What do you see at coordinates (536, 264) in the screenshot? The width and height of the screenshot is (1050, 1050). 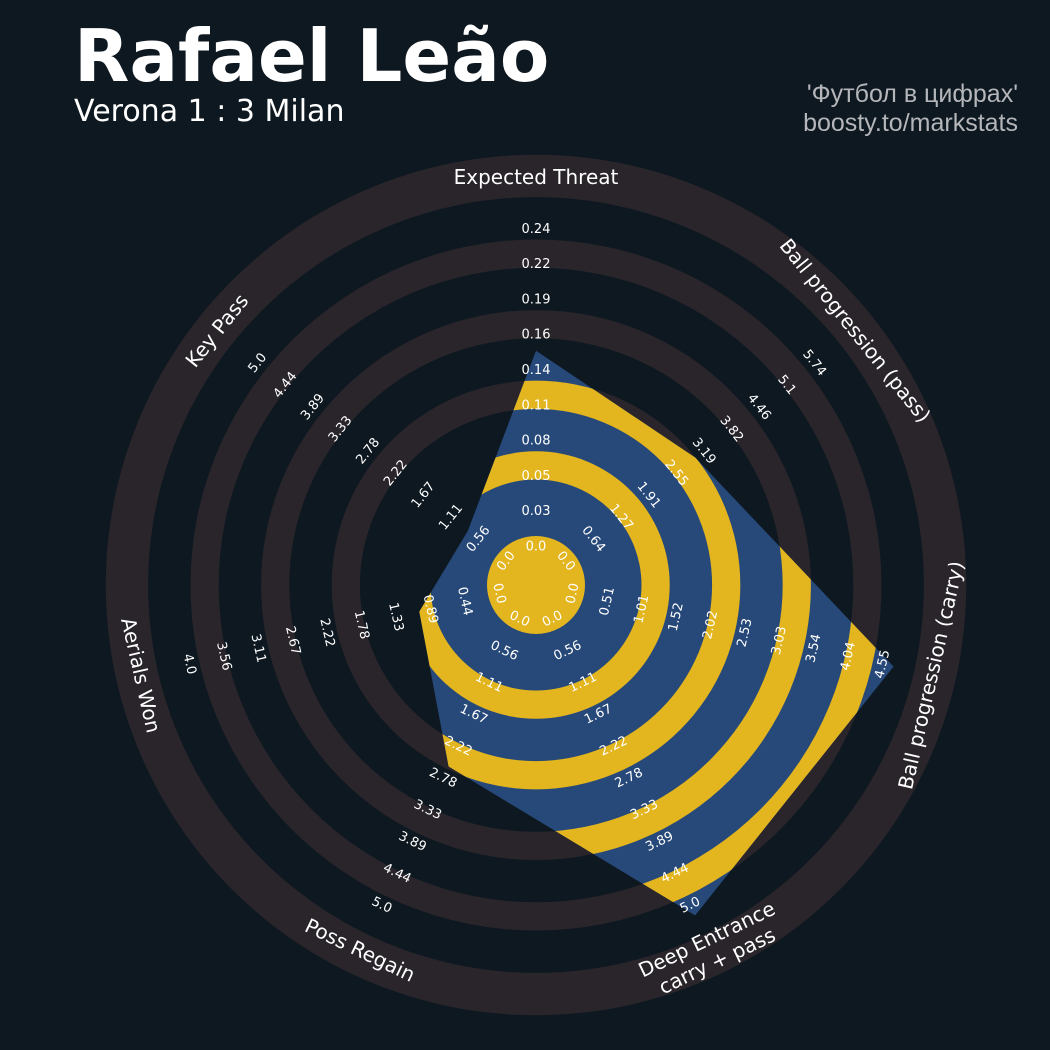 I see `tick-label: 0.22` at bounding box center [536, 264].